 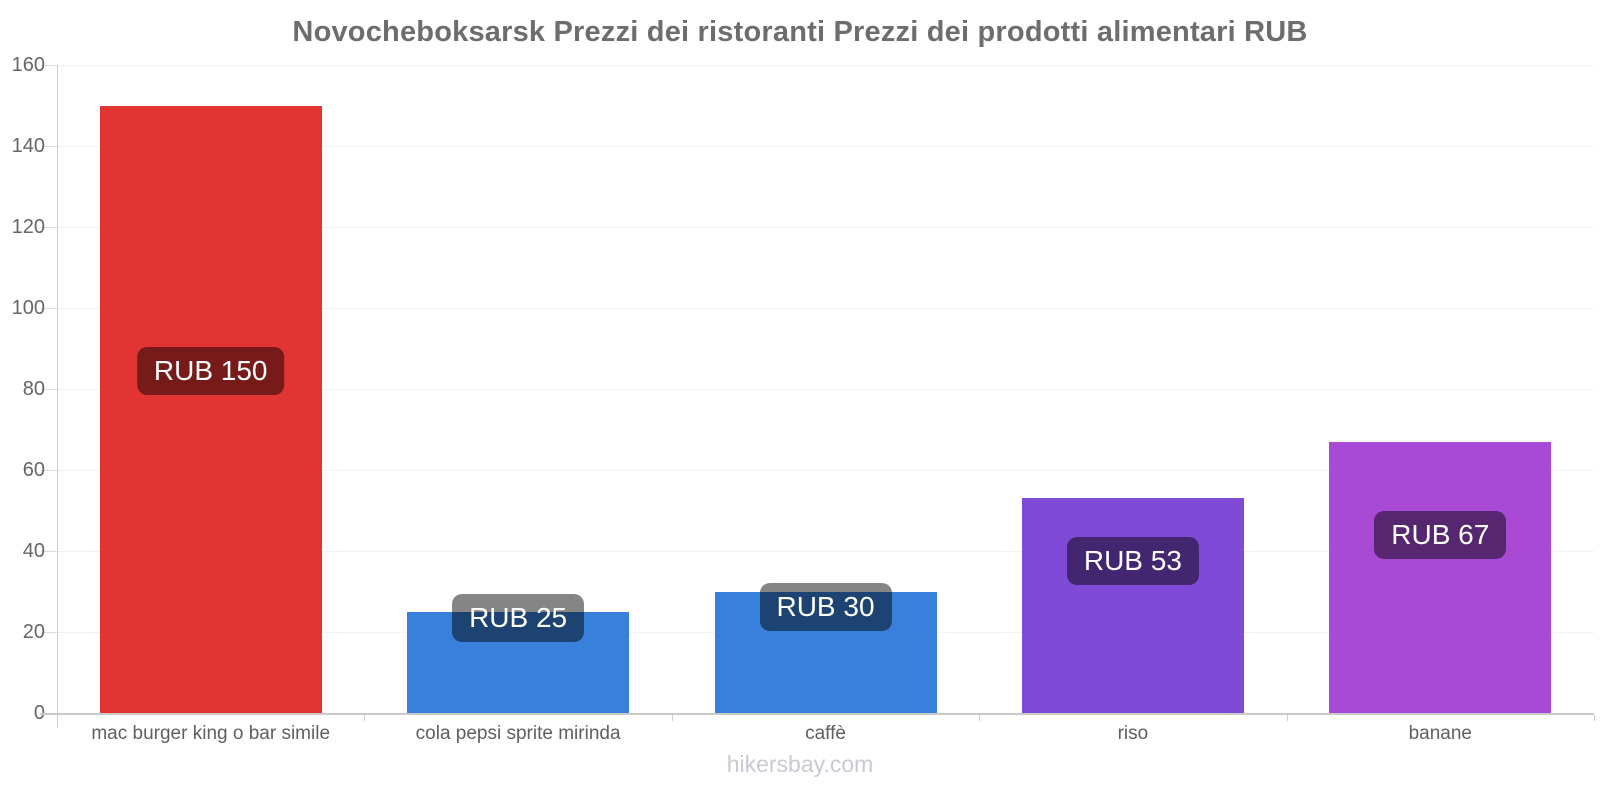 What do you see at coordinates (825, 733) in the screenshot?
I see `x-axis-label: caffè` at bounding box center [825, 733].